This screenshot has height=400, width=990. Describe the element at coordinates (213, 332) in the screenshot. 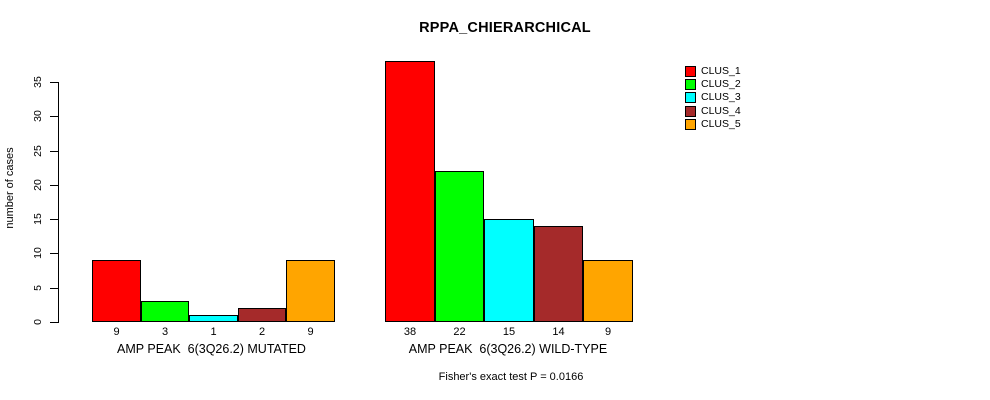

I see `bar-value-label: 1` at that location.